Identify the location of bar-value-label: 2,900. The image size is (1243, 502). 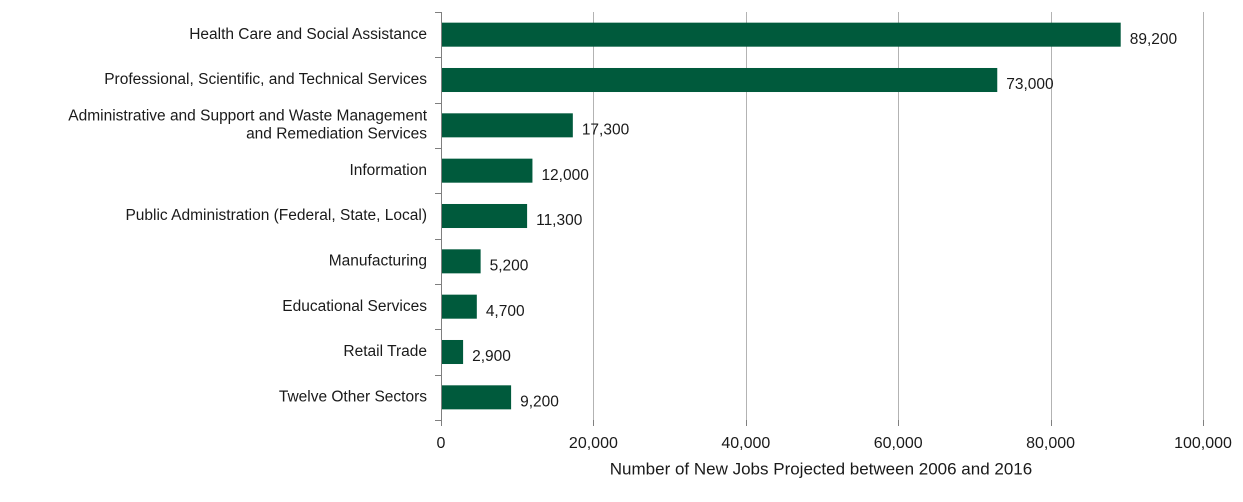
(491, 356).